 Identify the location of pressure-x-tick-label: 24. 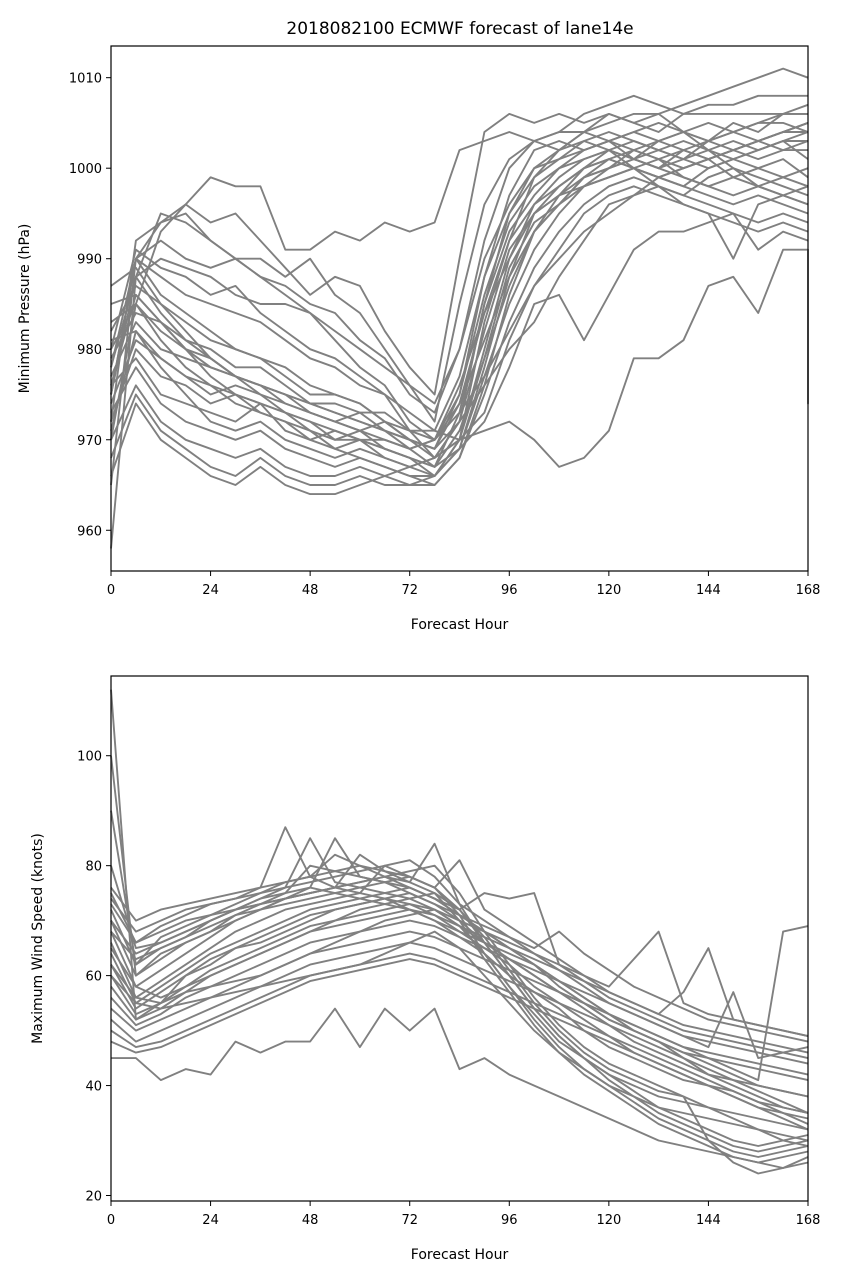
(210, 590).